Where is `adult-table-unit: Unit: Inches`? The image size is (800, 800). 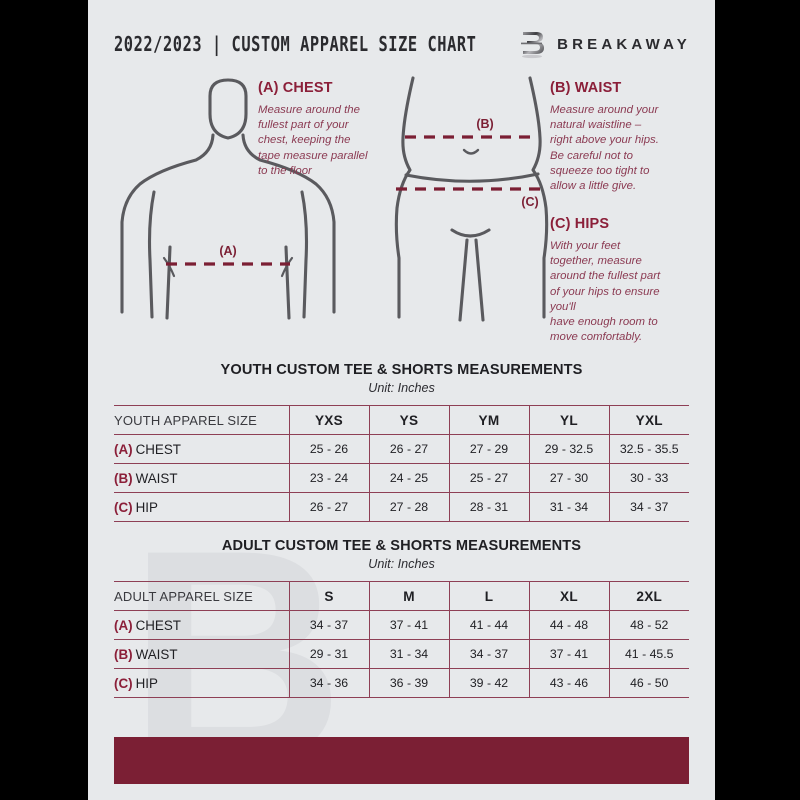
adult-table-unit: Unit: Inches is located at coordinates (401, 564).